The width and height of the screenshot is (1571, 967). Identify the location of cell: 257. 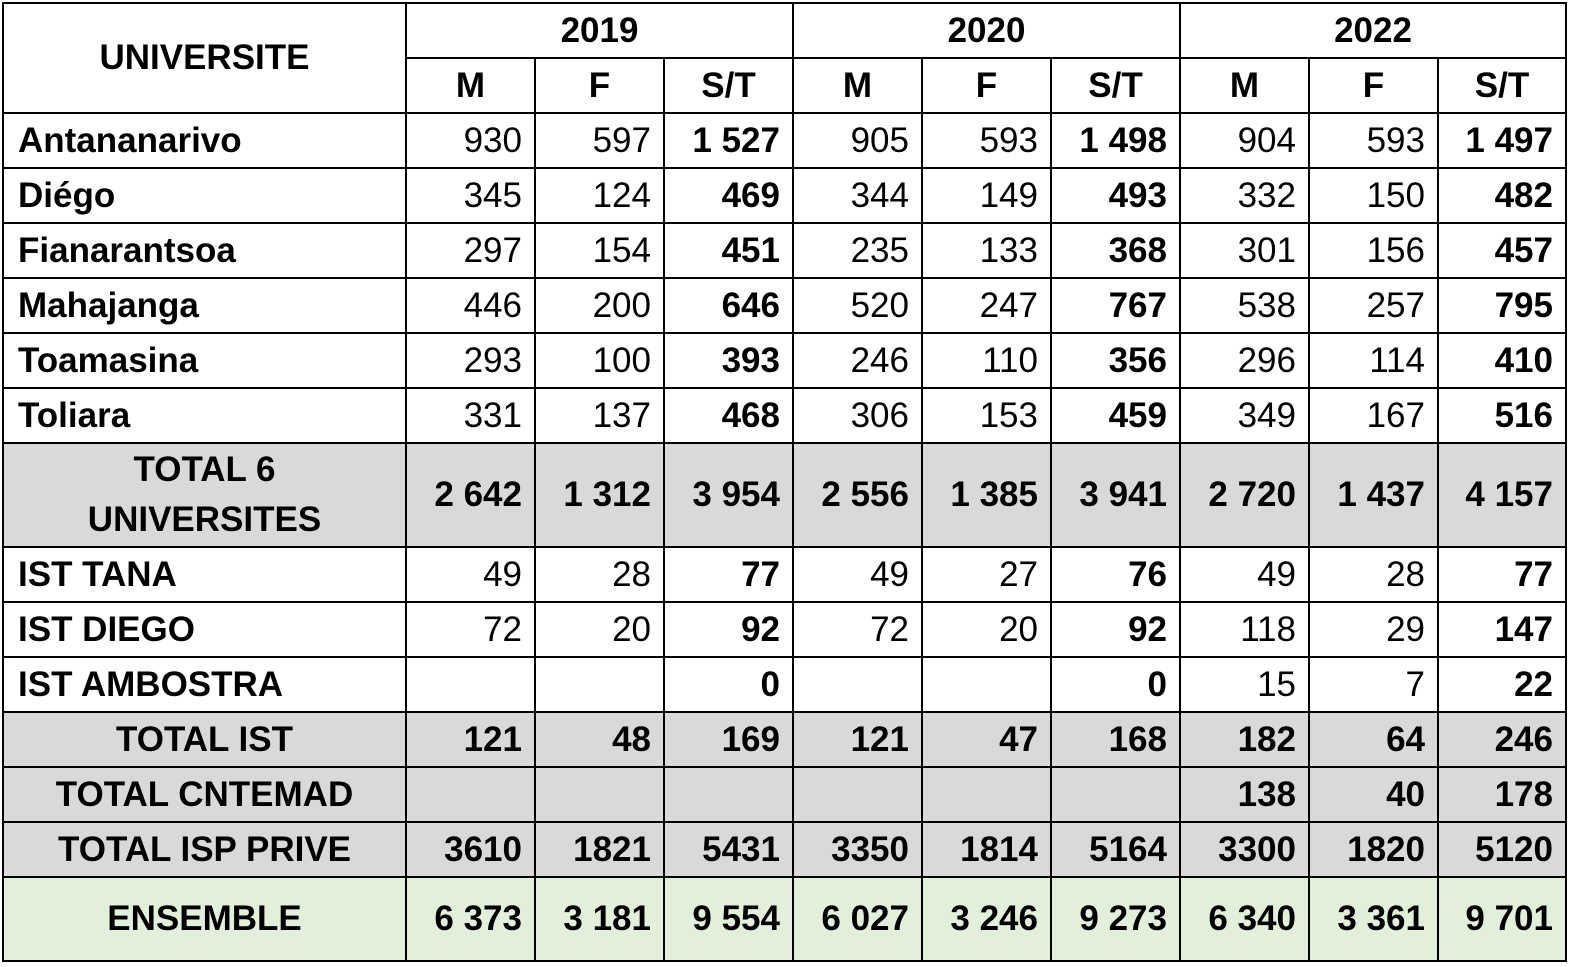
(1373, 305).